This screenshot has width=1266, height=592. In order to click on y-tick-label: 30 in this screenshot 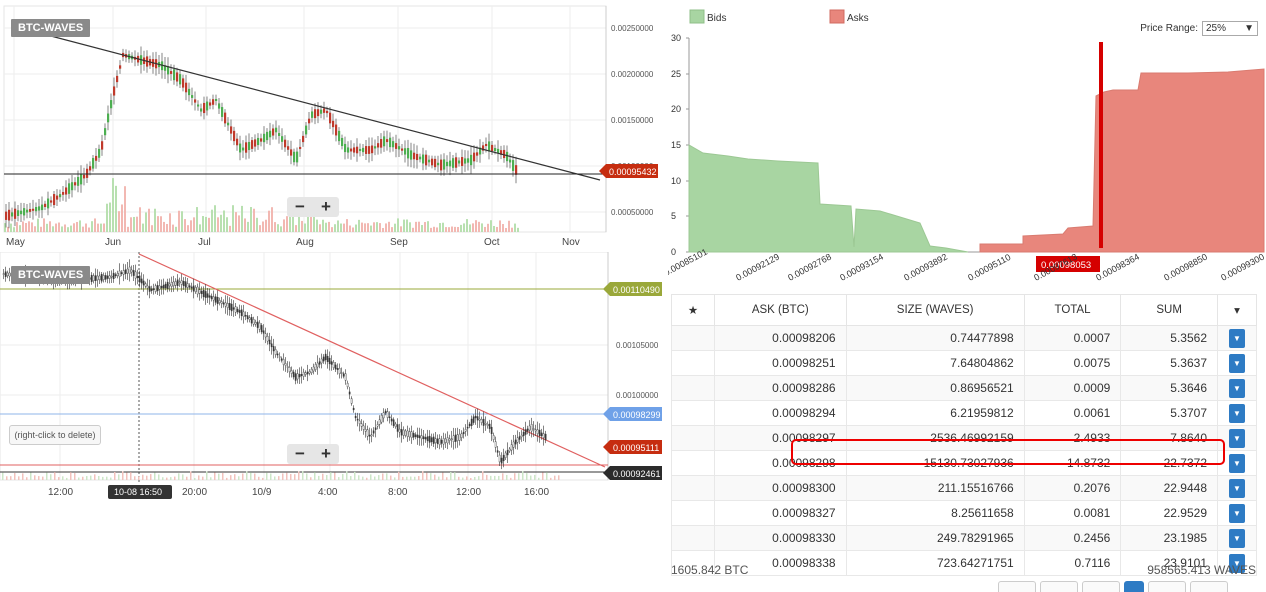, I will do `click(676, 38)`.